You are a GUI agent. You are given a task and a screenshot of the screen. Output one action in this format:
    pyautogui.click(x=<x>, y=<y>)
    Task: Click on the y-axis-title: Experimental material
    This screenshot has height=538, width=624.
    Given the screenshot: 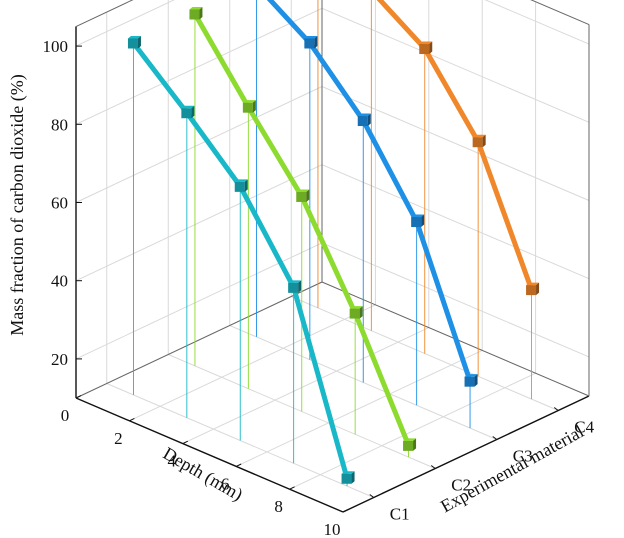 What is the action you would take?
    pyautogui.click(x=512, y=468)
    